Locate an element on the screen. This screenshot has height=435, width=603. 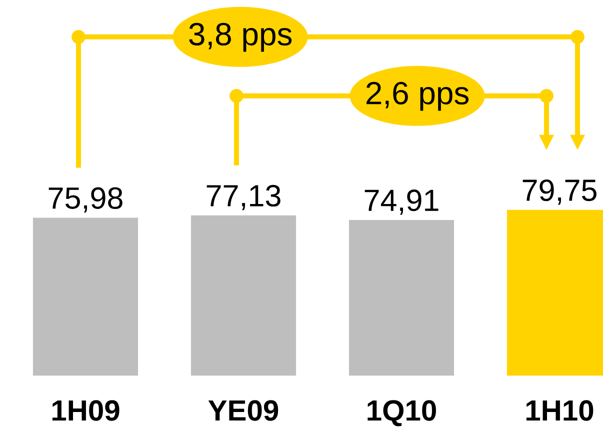
data-label: 77,13 is located at coordinates (243, 197).